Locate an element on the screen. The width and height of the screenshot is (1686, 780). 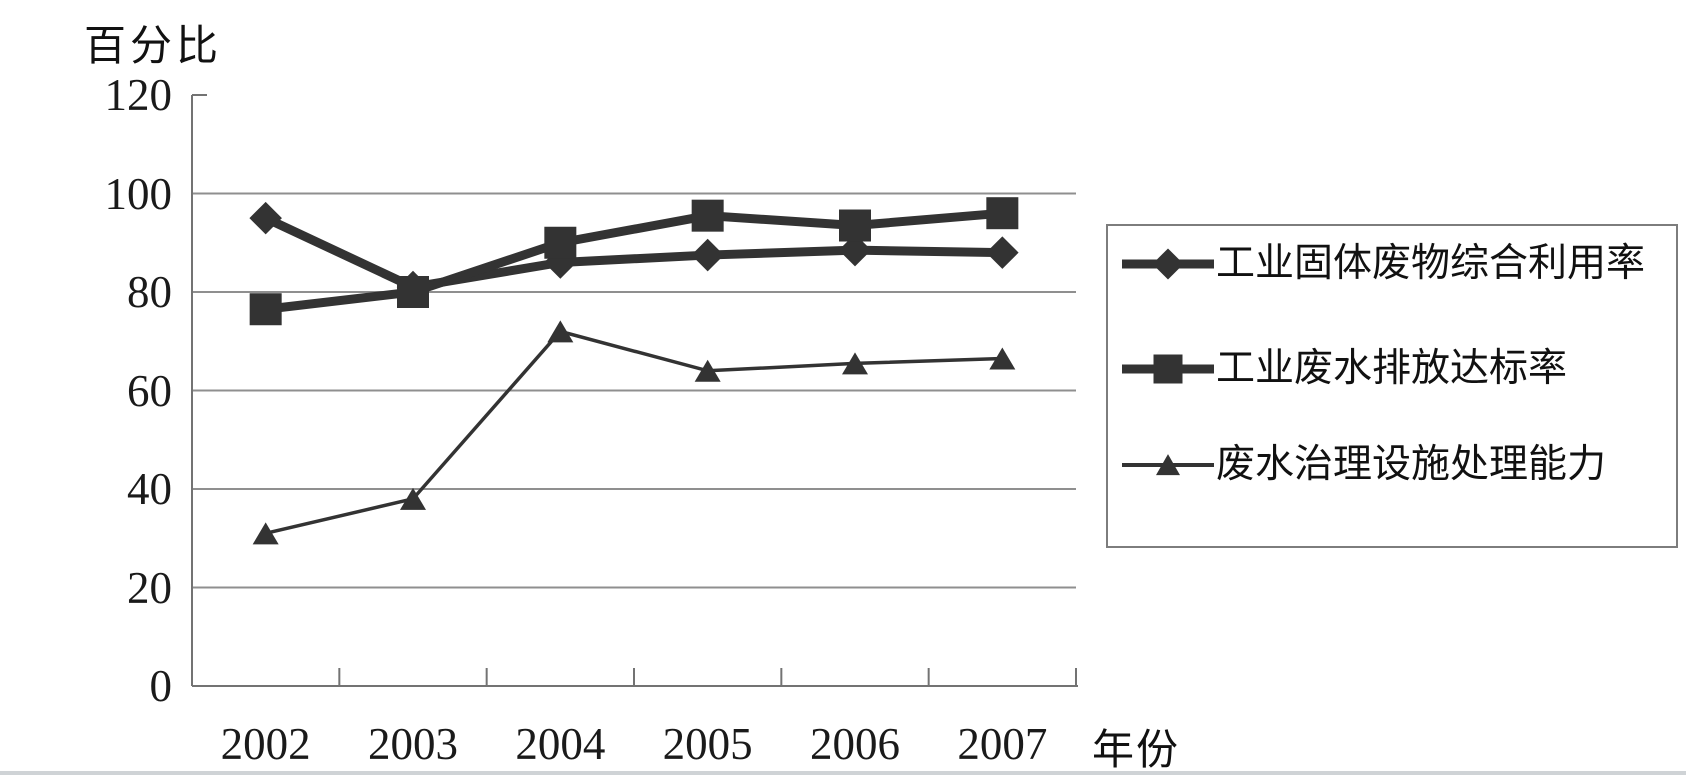
y-tick-label-60: 60 is located at coordinates (149, 390).